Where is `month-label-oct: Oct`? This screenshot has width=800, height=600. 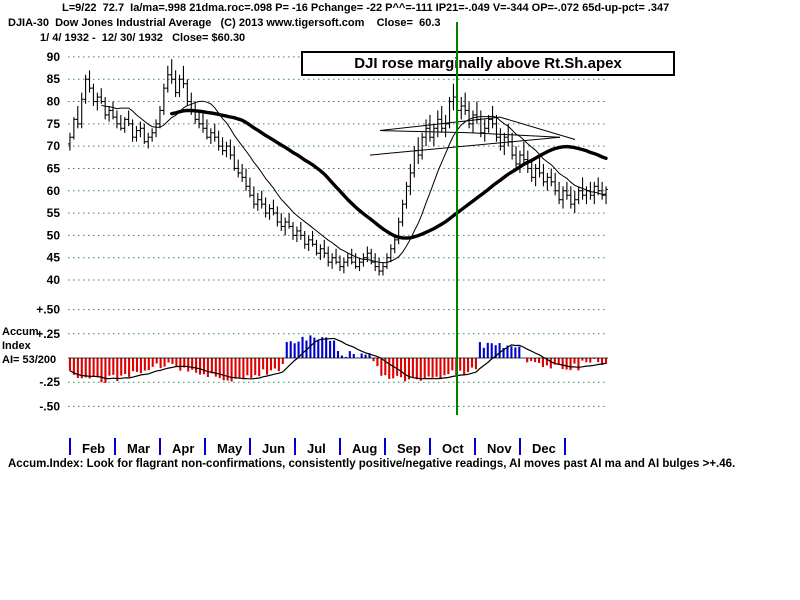 month-label-oct: Oct is located at coordinates (453, 448).